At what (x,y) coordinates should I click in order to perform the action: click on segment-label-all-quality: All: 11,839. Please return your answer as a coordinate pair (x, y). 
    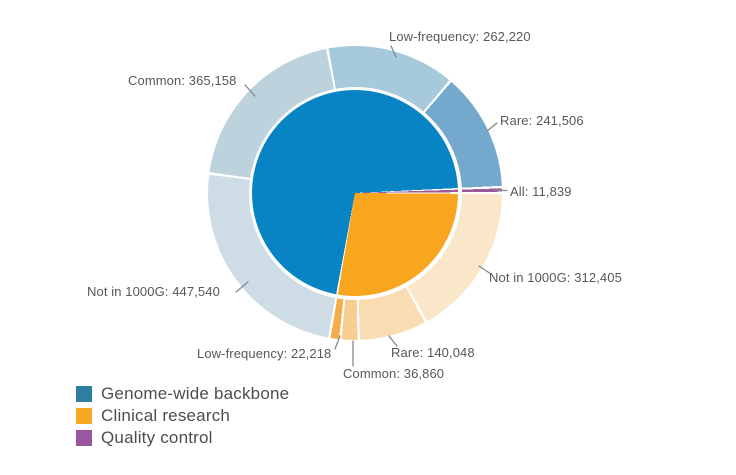
    Looking at the image, I should click on (541, 191).